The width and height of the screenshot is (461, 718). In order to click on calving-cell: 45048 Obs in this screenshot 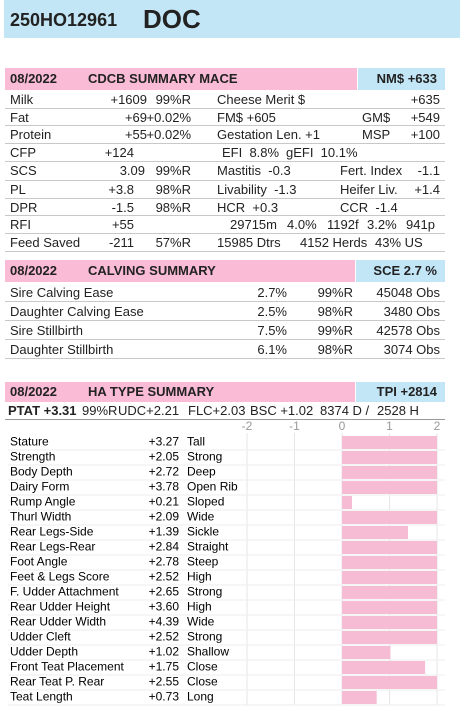, I will do `click(408, 292)`.